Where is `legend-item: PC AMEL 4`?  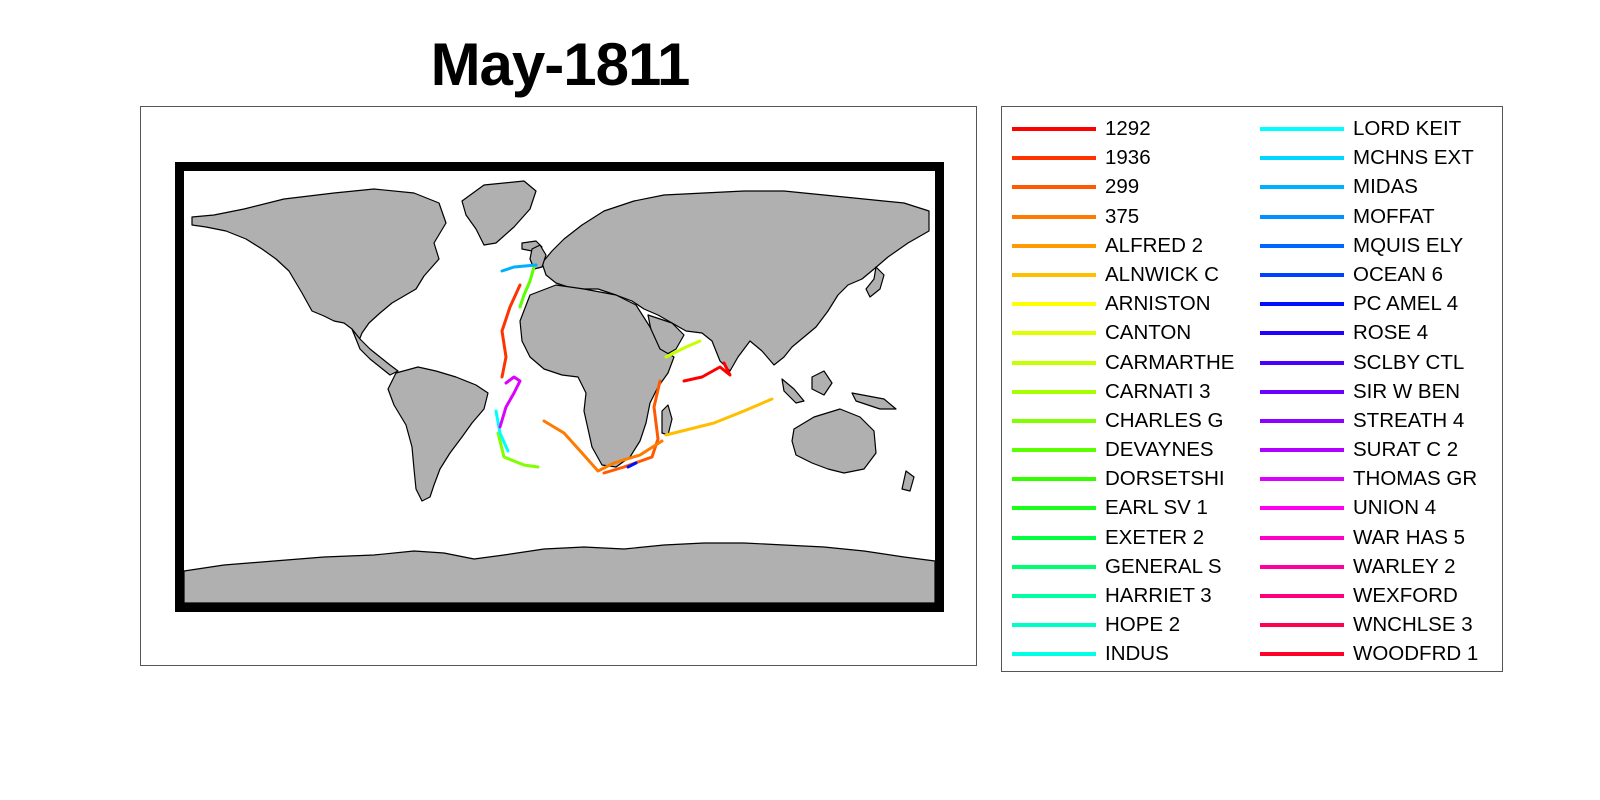
legend-item: PC AMEL 4 is located at coordinates (1375, 304).